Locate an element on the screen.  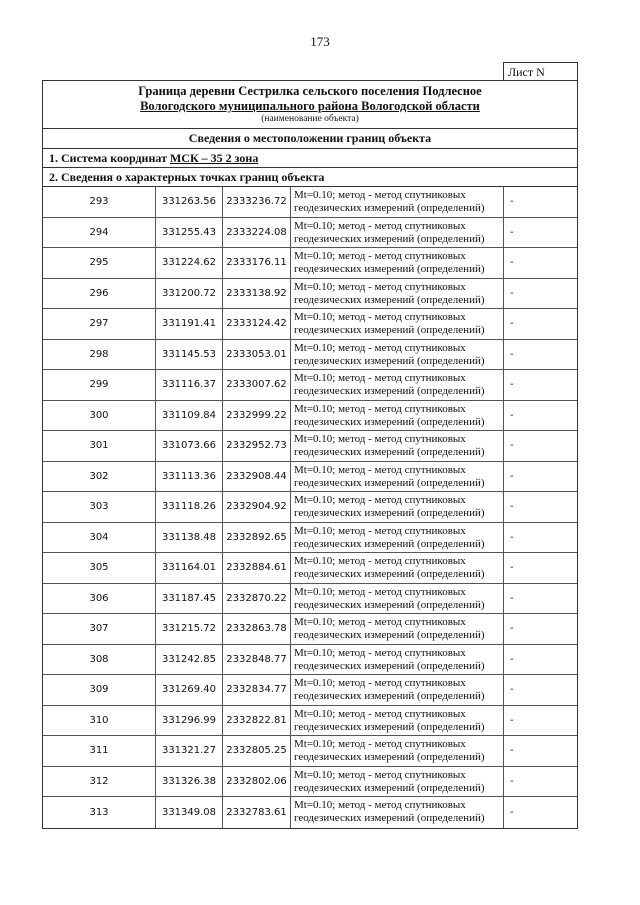
coord-x: 331187.45 is located at coordinates (189, 598).